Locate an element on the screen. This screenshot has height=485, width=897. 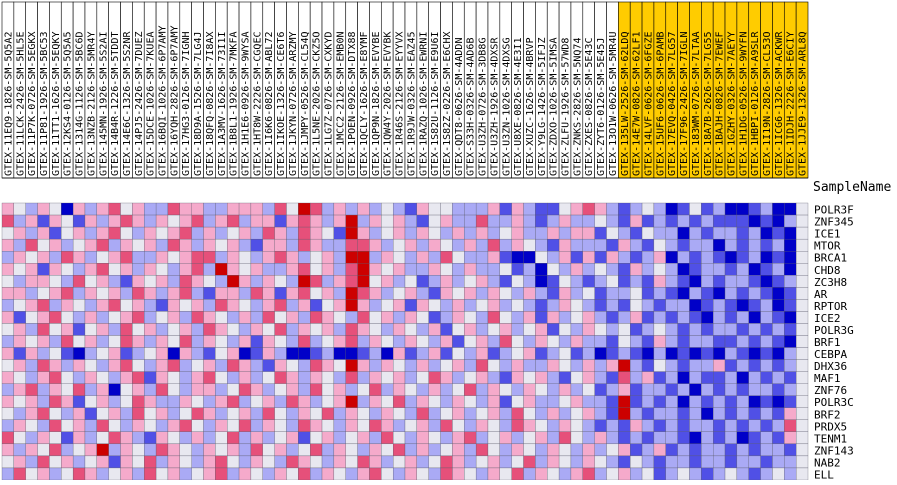
sample-label-gtex-14lvf-0626-sm-6fgze: GTEX-14LVF-0626-SM-6FGZE is located at coordinates (648, 104).